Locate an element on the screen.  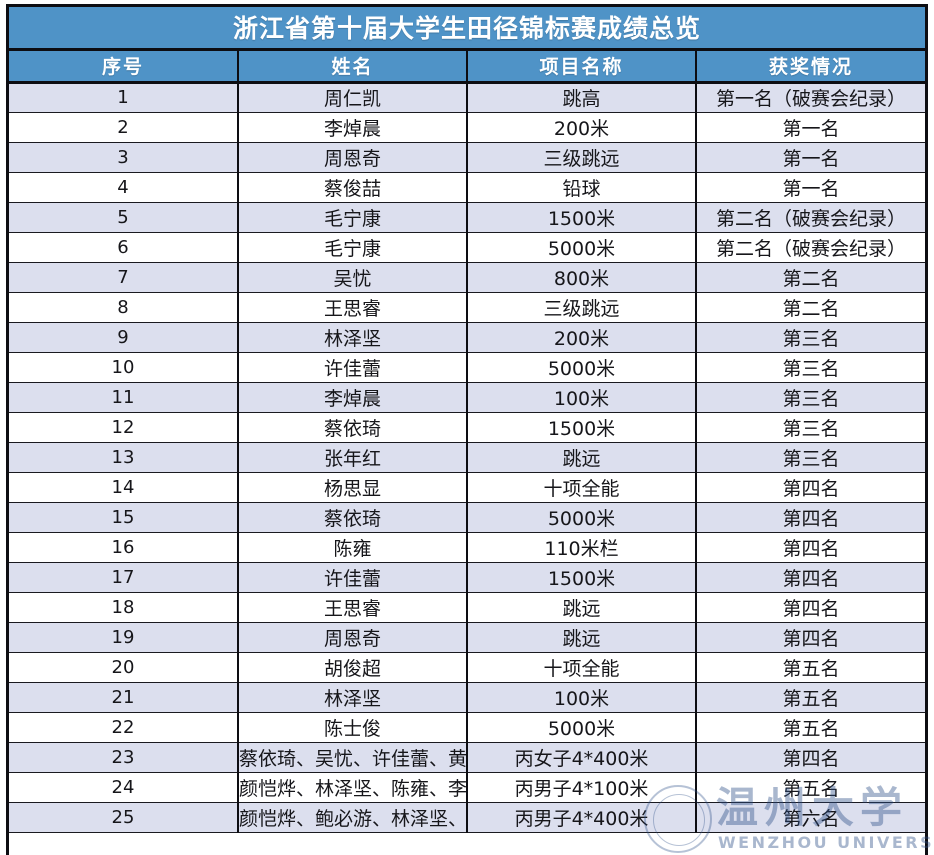
table-row: 4 蔡俊喆 铅球 第一名 is located at coordinates (467, 187).